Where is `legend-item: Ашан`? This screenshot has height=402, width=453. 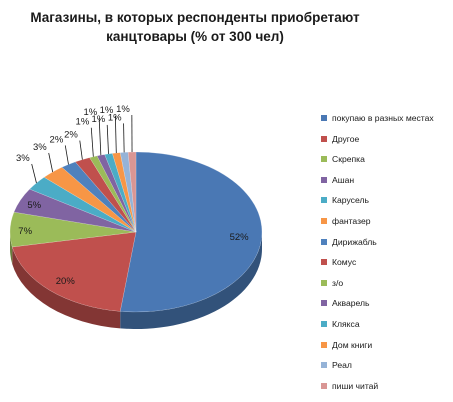
legend-item: Ашан is located at coordinates (387, 184).